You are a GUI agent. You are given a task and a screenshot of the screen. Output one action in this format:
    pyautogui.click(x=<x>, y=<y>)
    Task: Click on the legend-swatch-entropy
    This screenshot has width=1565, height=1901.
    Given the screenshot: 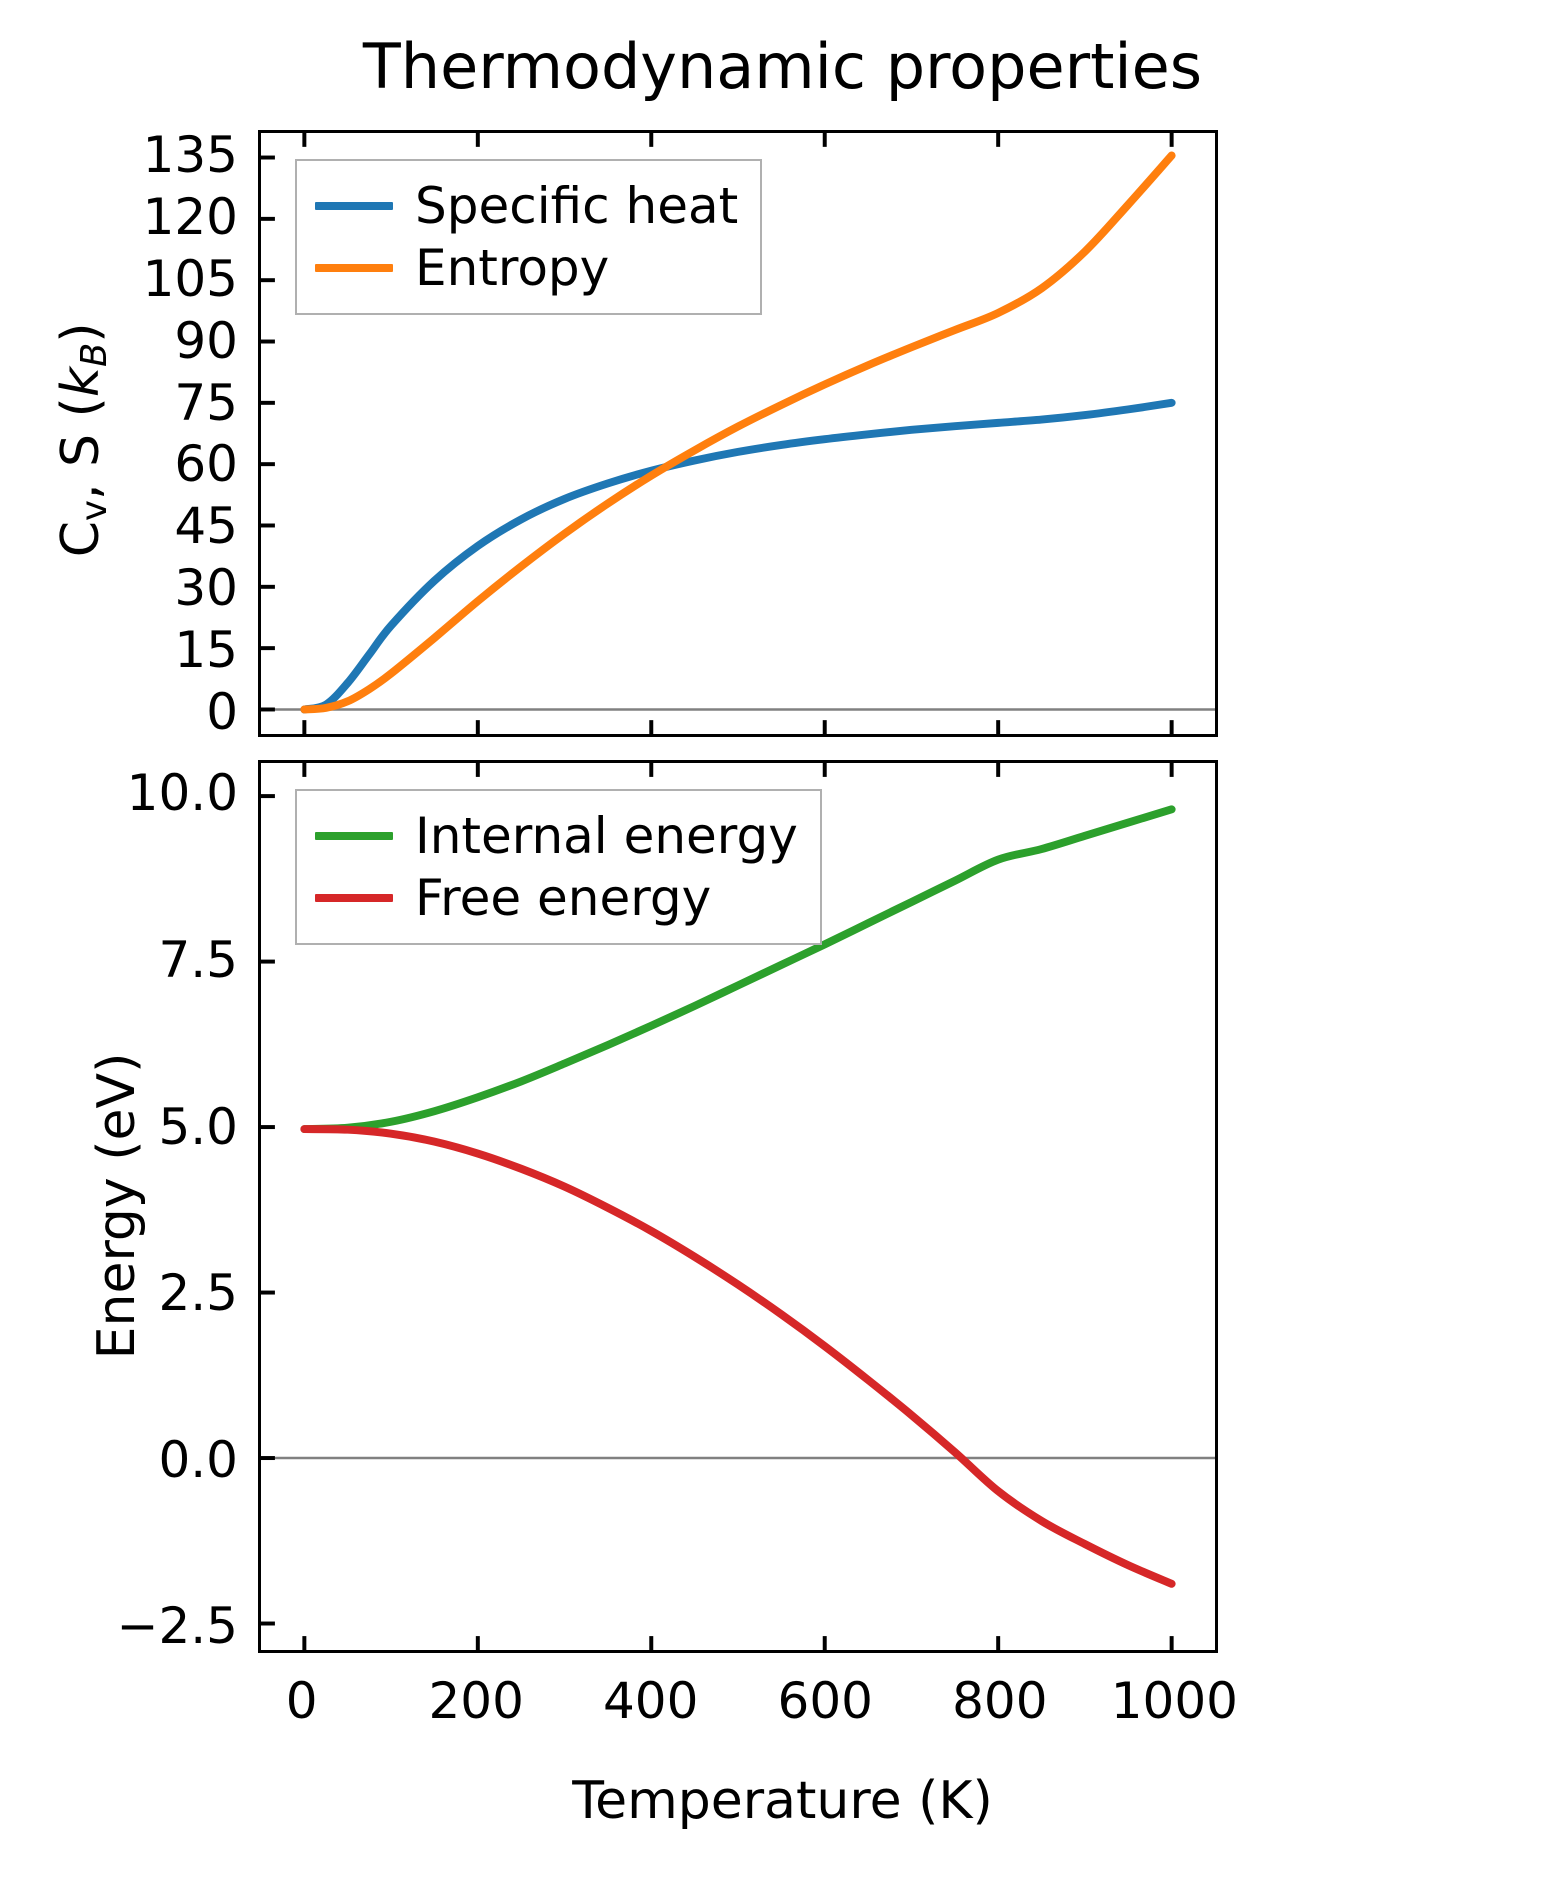 What is the action you would take?
    pyautogui.click(x=354, y=268)
    